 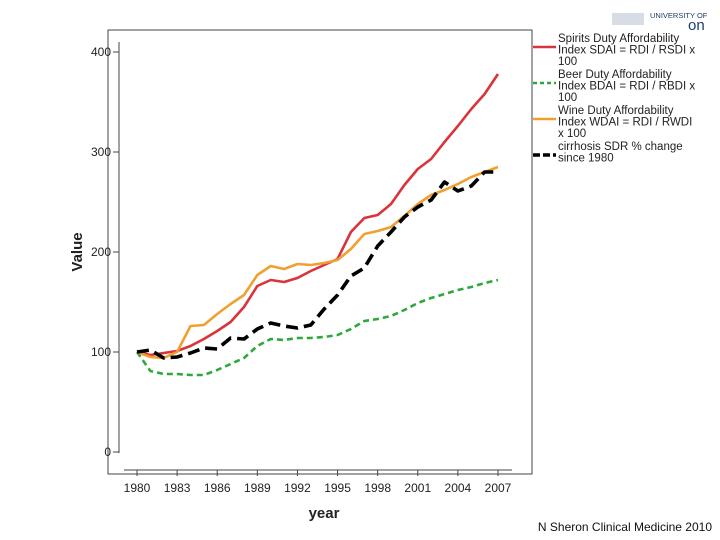 What do you see at coordinates (137, 488) in the screenshot?
I see `x-tick-label: 1980` at bounding box center [137, 488].